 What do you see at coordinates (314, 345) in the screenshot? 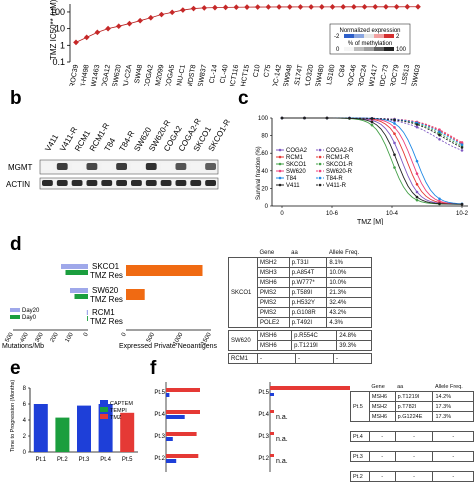
I see `table-cell: p.T1219I` at bounding box center [314, 345].